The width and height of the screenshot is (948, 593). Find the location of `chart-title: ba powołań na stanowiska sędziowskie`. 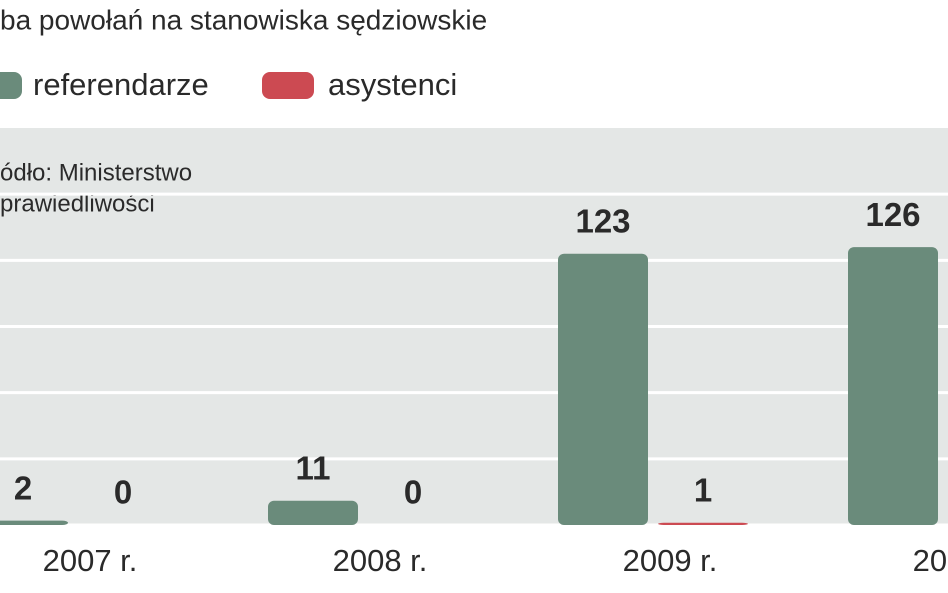

chart-title: ba powołań na stanowiska sędziowskie is located at coordinates (243, 19).